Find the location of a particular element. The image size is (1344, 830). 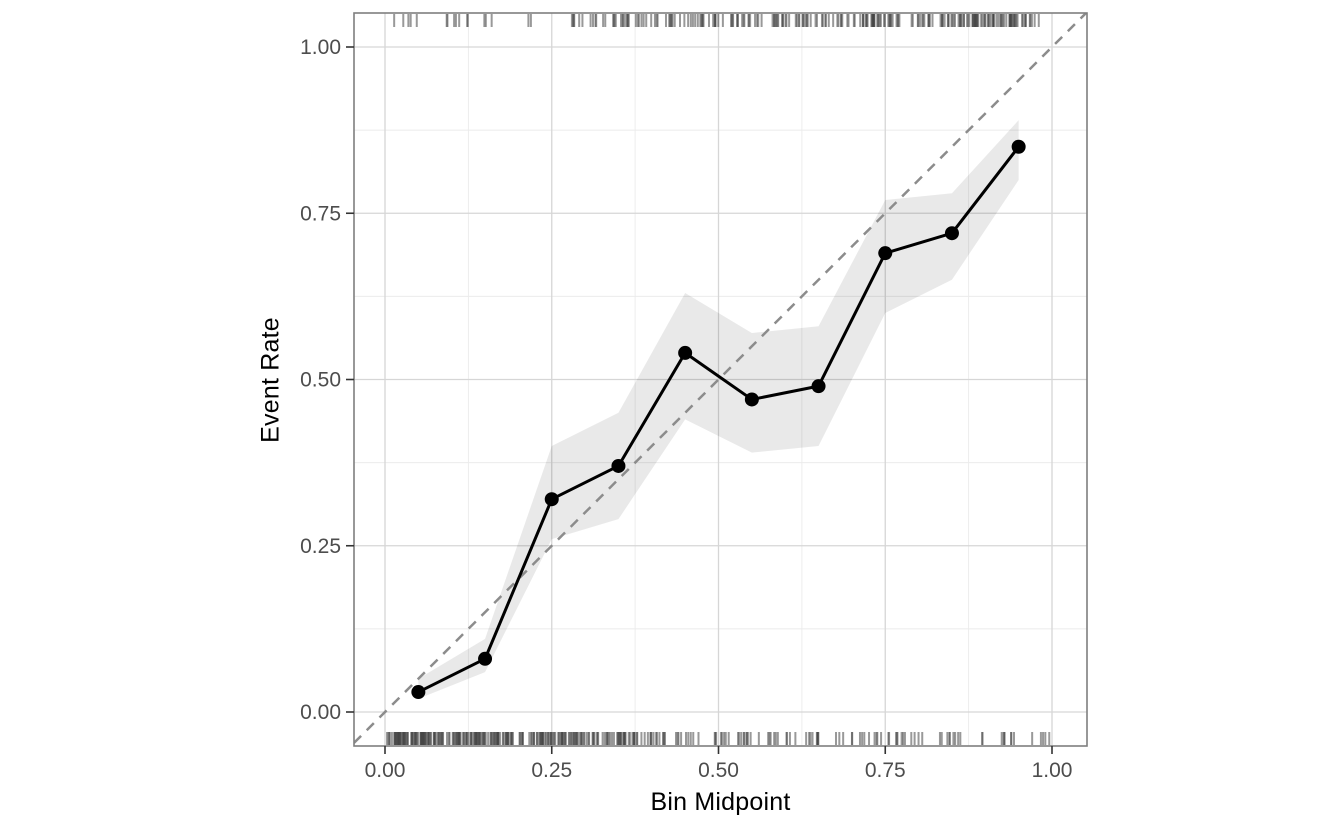

x-tick-label: 1.00 is located at coordinates (1052, 770).